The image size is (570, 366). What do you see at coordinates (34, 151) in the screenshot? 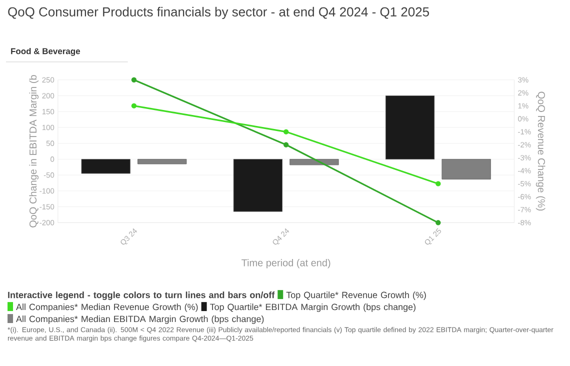
I see `y-axis-title: QoQ Change in EBITDA Margin (b` at bounding box center [34, 151].